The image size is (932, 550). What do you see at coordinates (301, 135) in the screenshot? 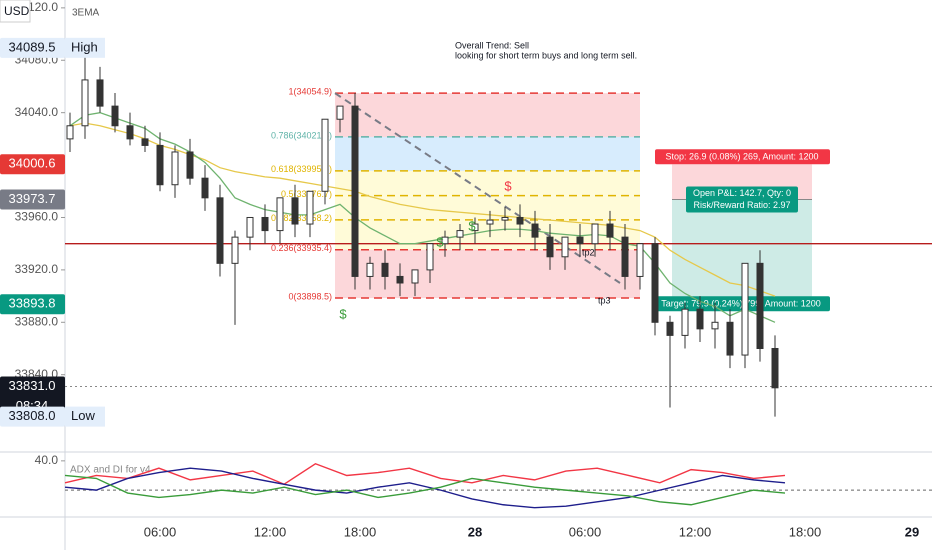
I see `fib-label: 0.786(34021.5)` at bounding box center [301, 135].